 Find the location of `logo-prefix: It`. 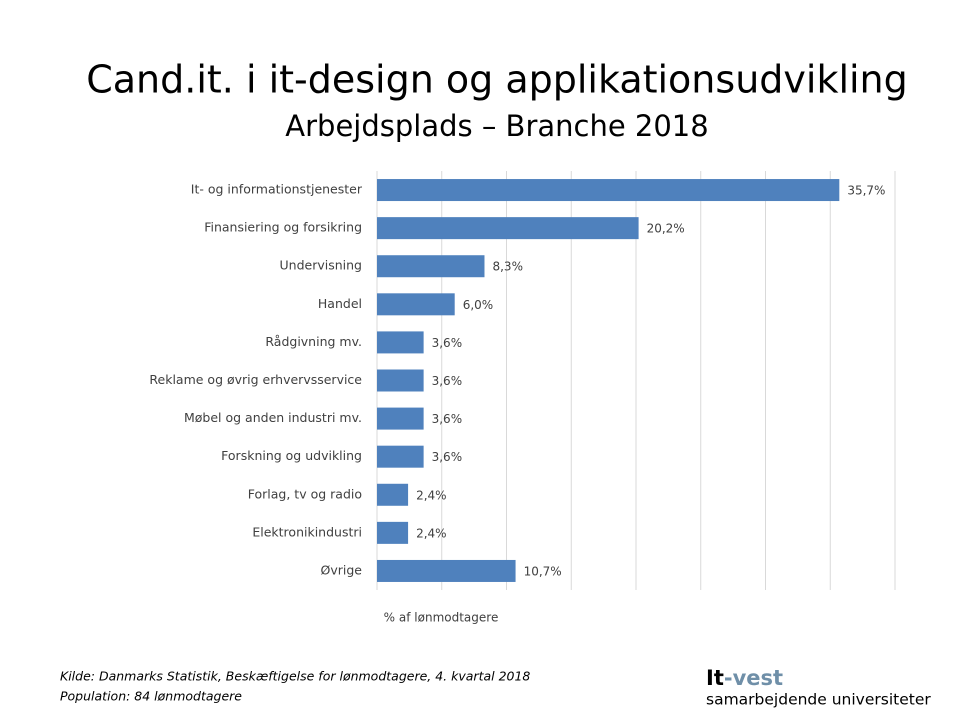

logo-prefix: It is located at coordinates (715, 678).